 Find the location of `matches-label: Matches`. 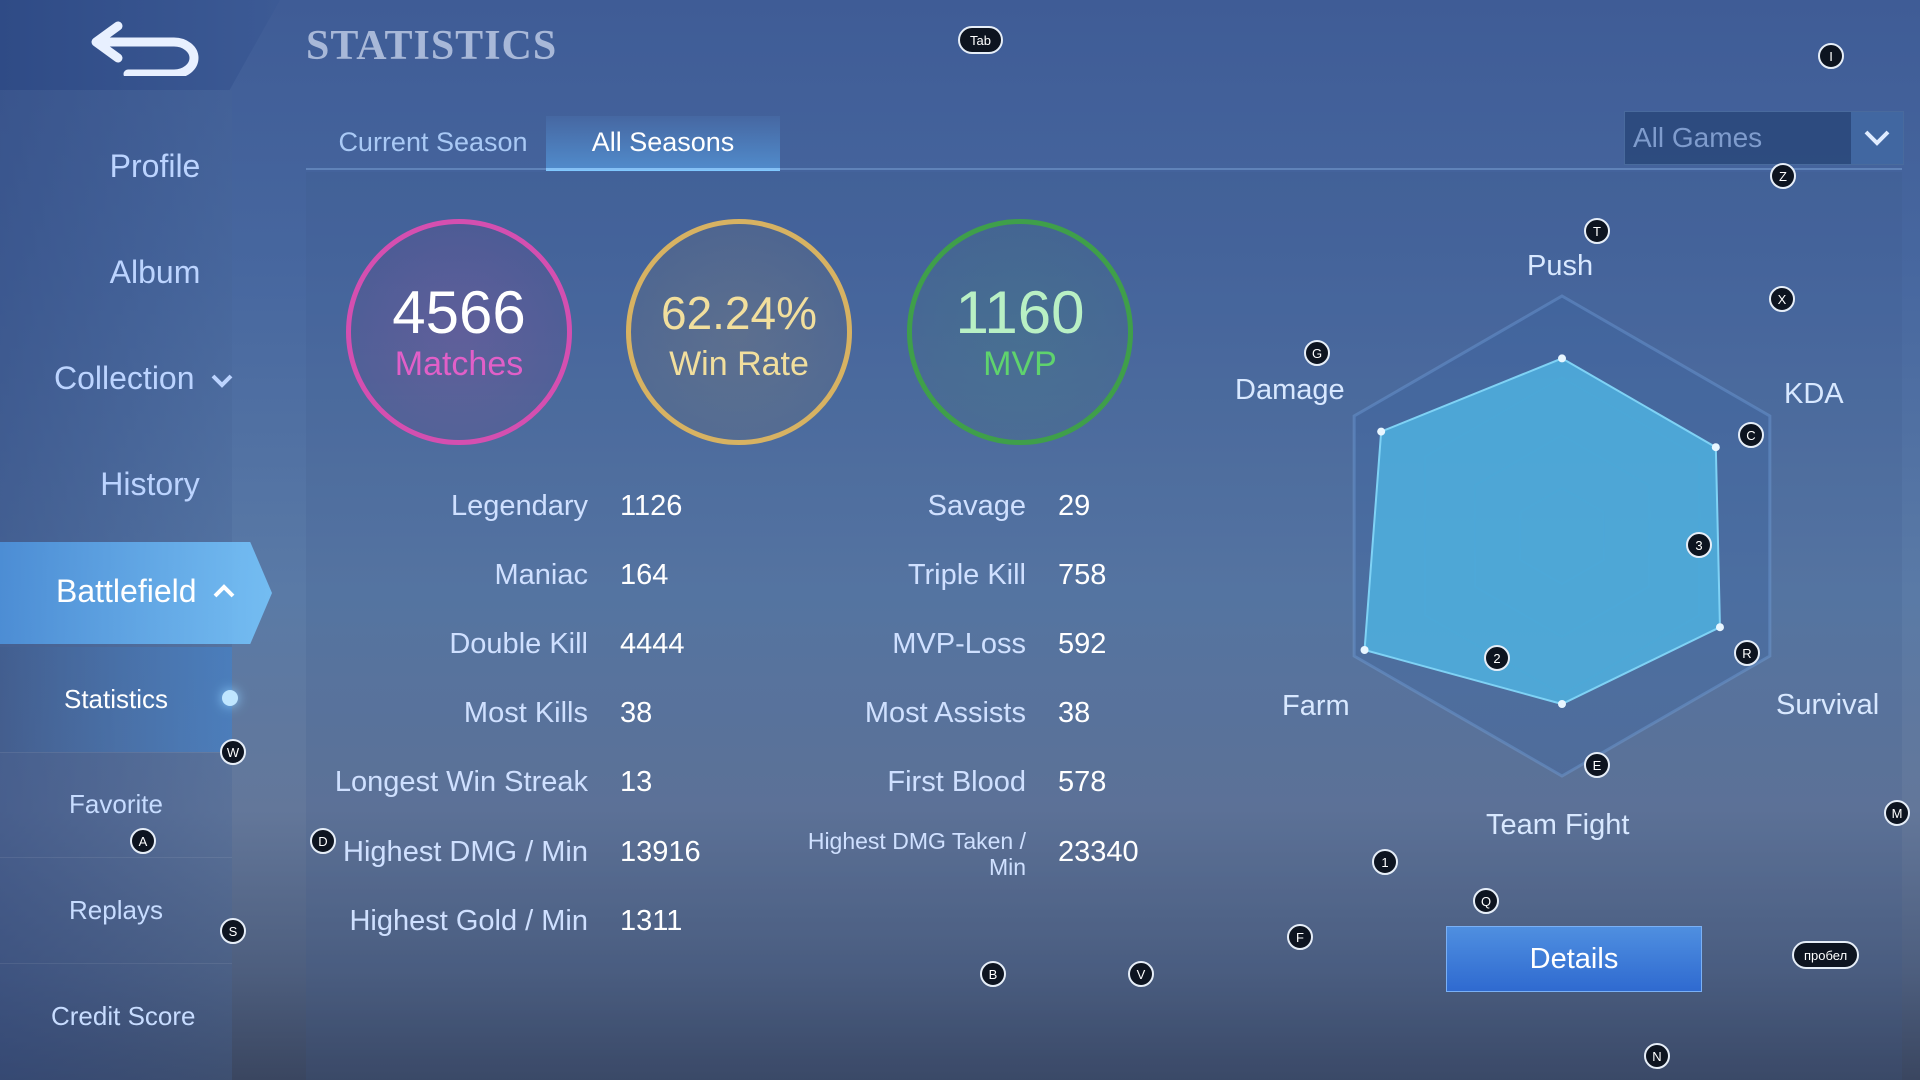

matches-label: Matches is located at coordinates (459, 363).